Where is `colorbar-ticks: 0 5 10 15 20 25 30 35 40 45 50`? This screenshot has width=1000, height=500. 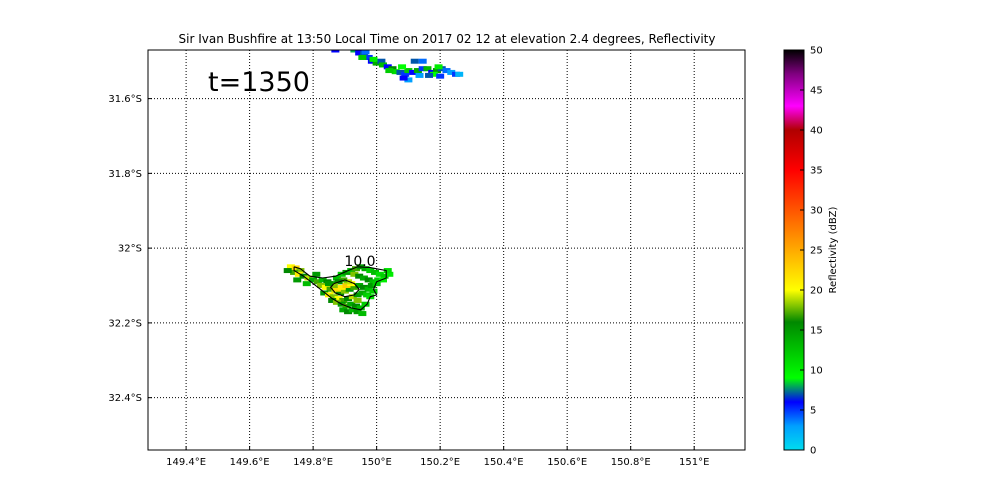
colorbar-ticks: 0 5 10 15 20 25 30 35 40 45 50 is located at coordinates (811, 251).